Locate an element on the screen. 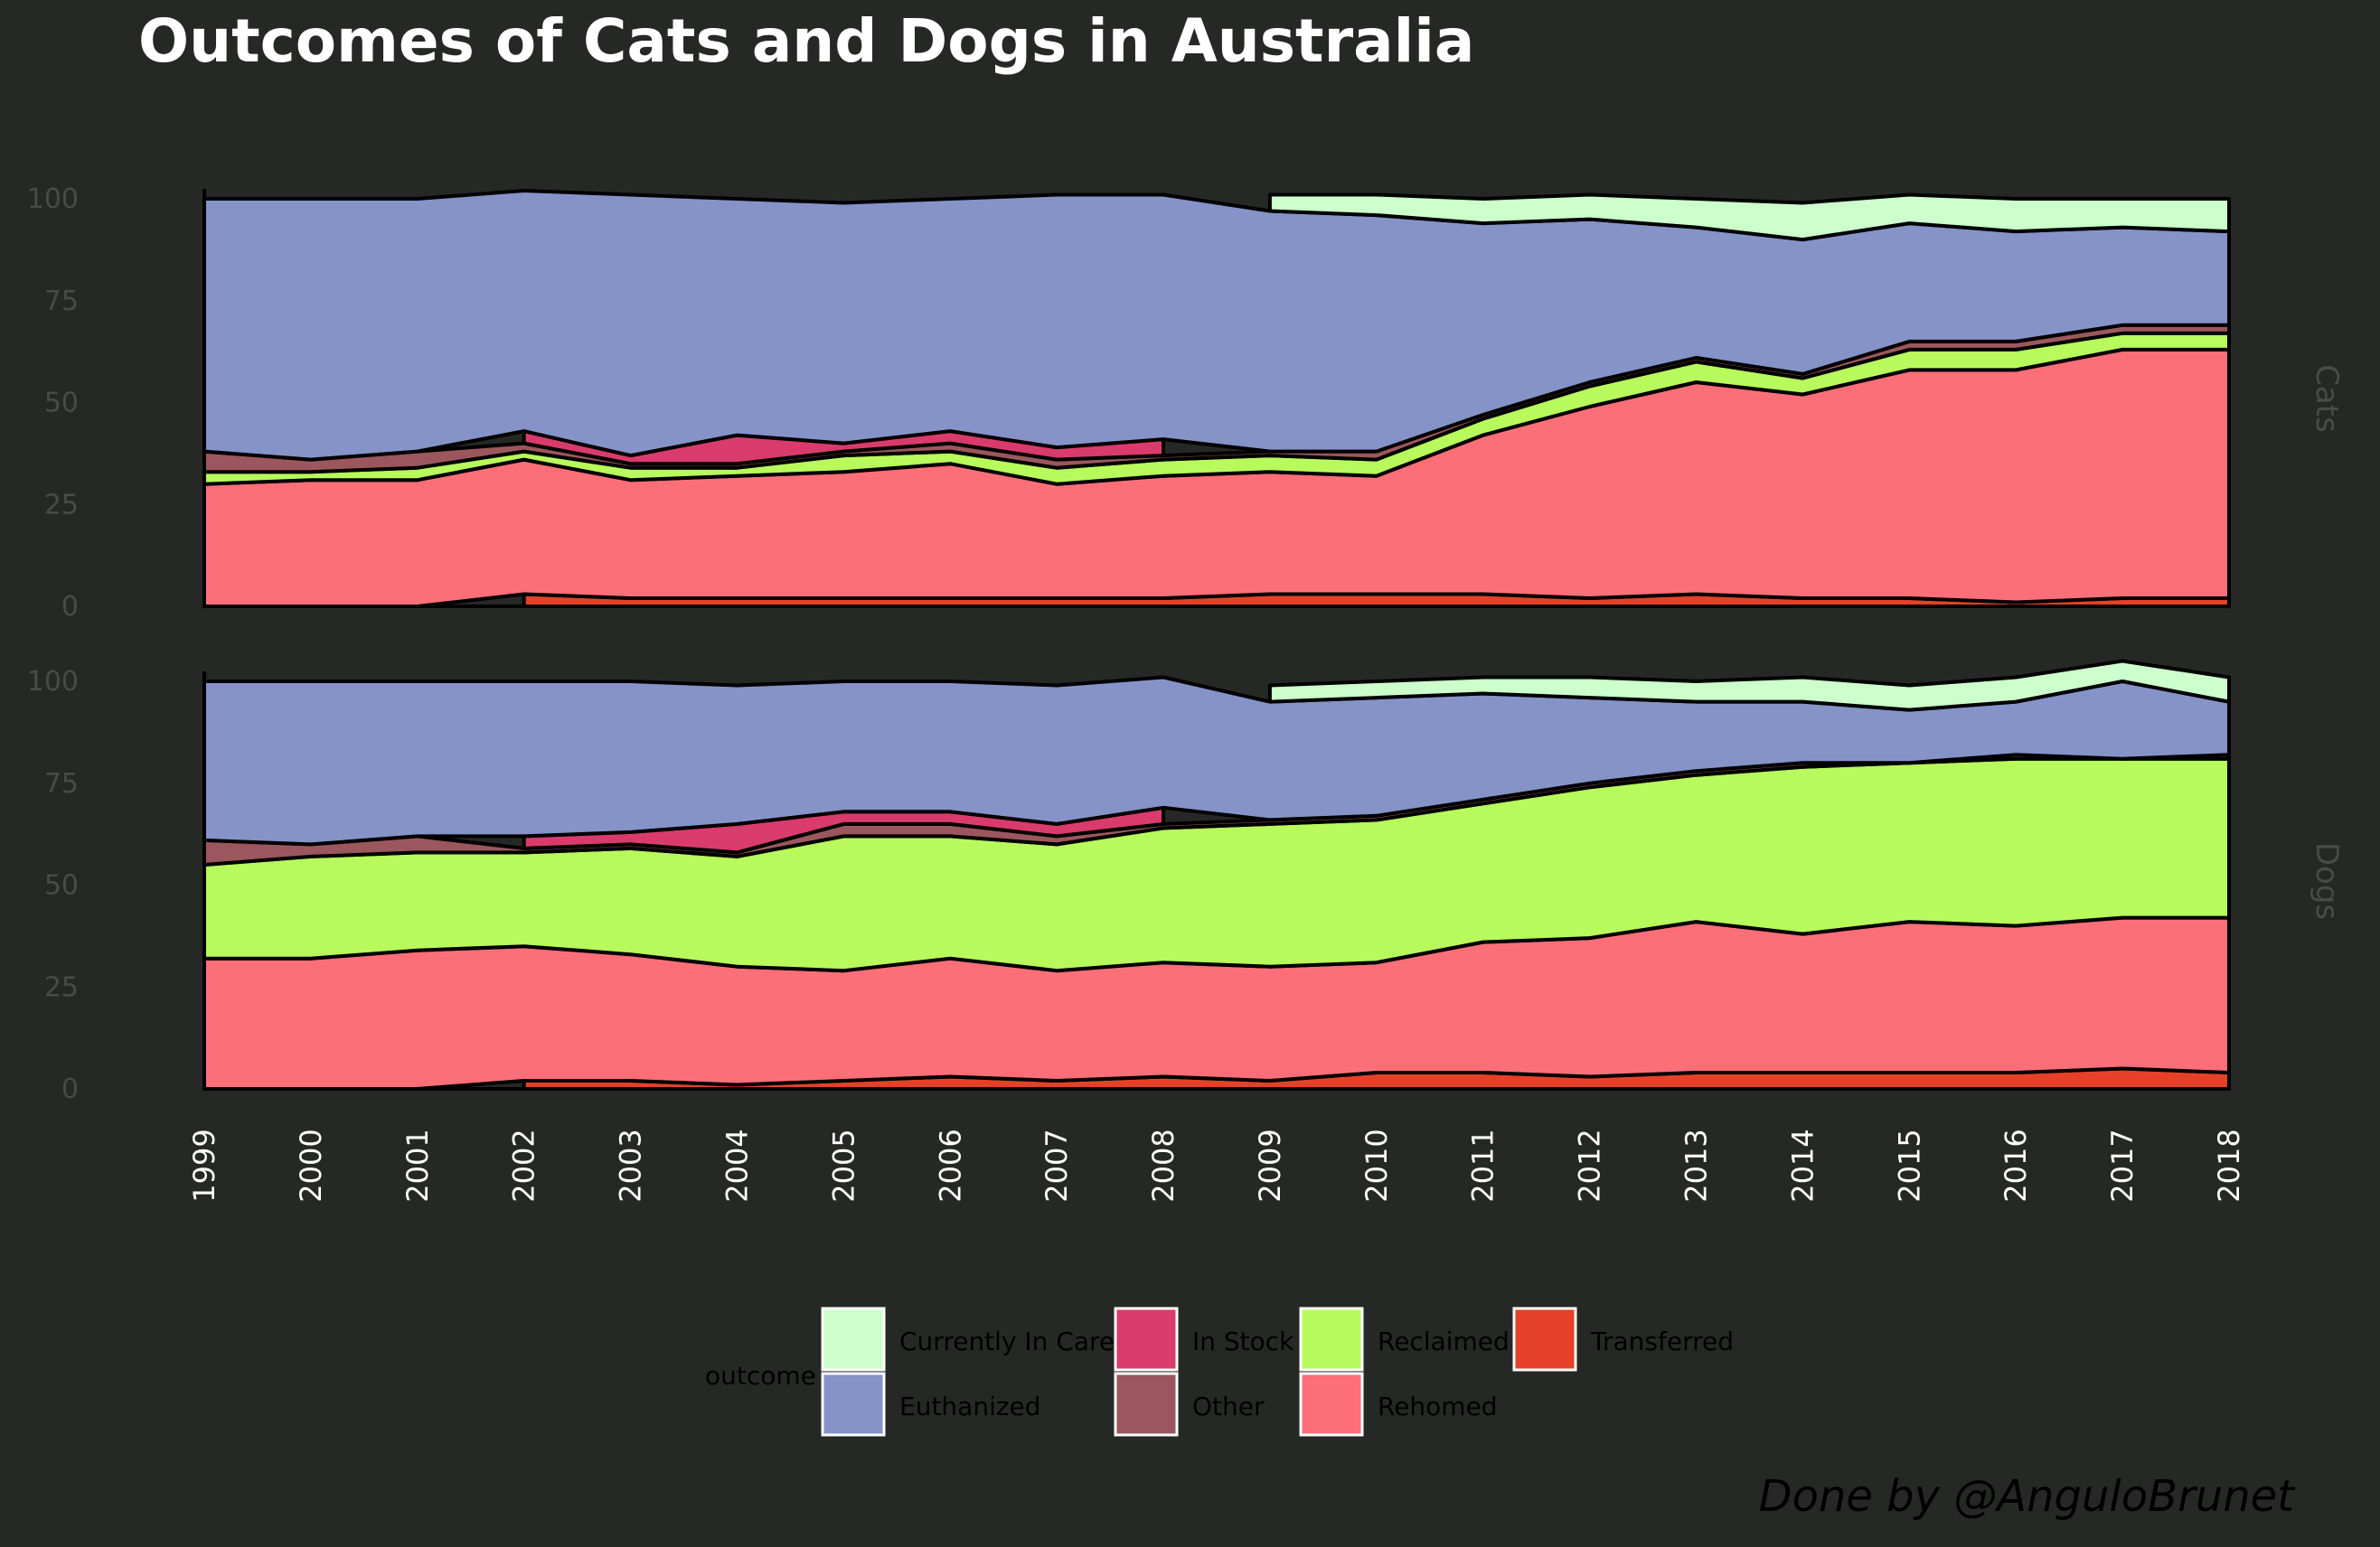 The image size is (2380, 1547). legend-item-other: Other is located at coordinates (1189, 1405).